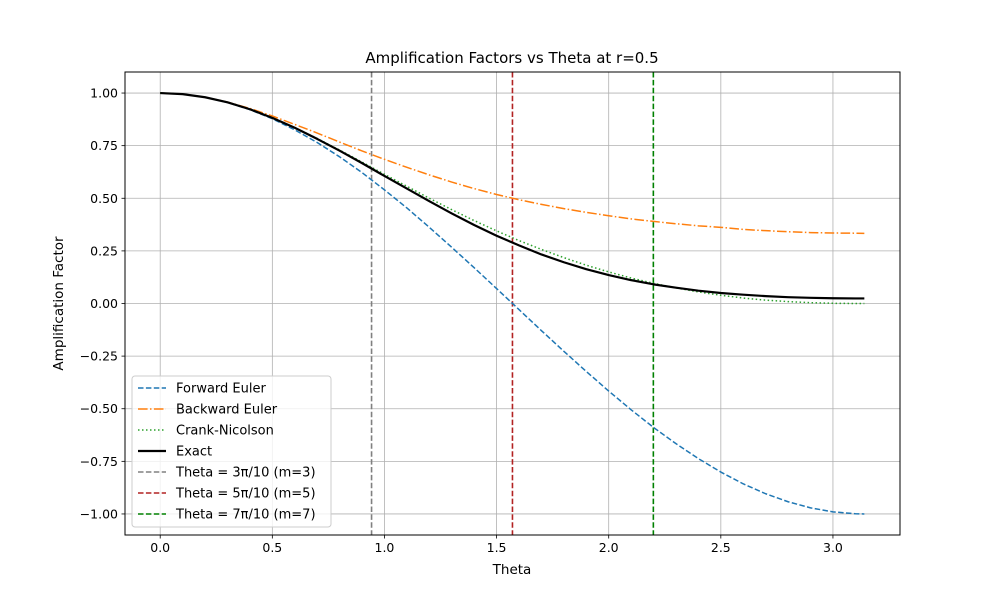  What do you see at coordinates (497, 547) in the screenshot?
I see `x-tick-label: 1.5` at bounding box center [497, 547].